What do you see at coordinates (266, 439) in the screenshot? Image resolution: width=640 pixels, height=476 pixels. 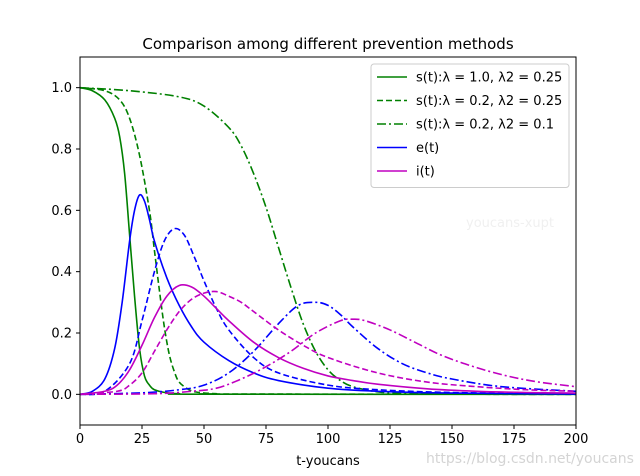 I see `x-tick-label: 75` at bounding box center [266, 439].